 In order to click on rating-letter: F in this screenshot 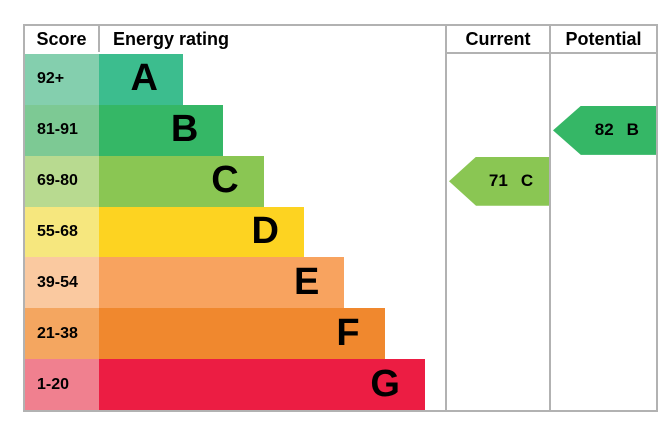, I will do `click(348, 332)`.